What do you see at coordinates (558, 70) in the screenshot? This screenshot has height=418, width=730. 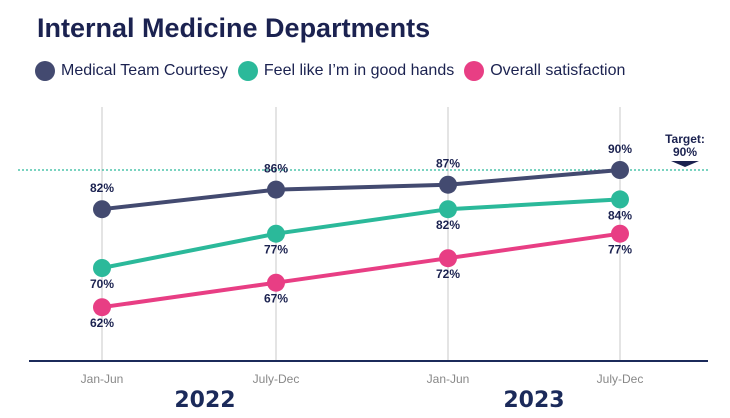 I see `legend-label: Overall satisfaction` at bounding box center [558, 70].